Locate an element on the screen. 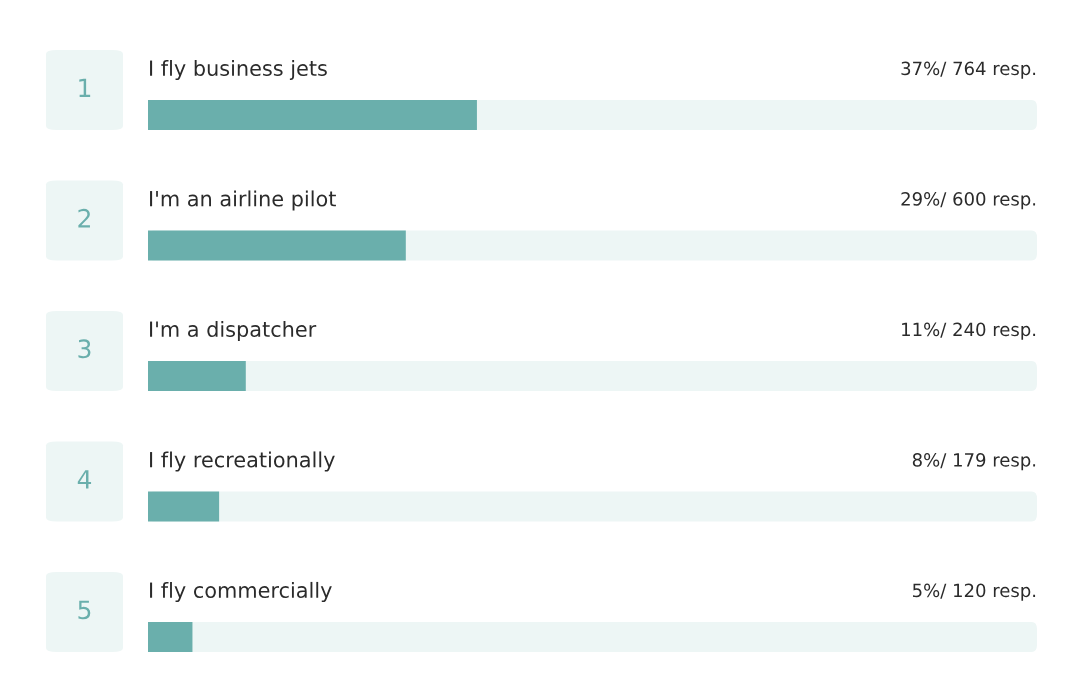  data-label: 8%/ 179 resp. is located at coordinates (974, 462).